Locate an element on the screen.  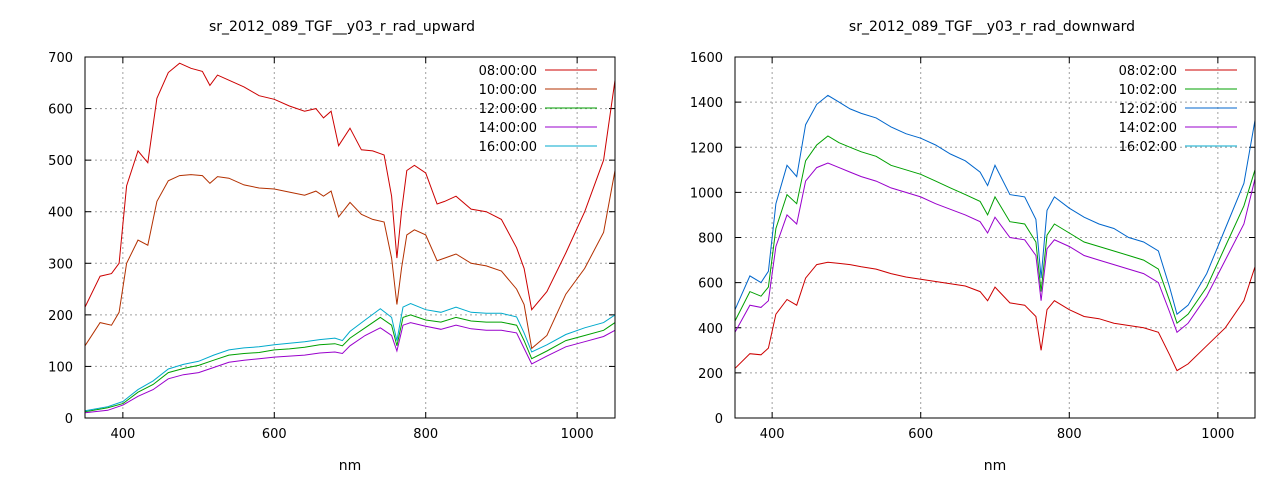
legend: 08:02:00 10:02:00 12:02:00 14:02:00 16:02:00 is located at coordinates (1178, 109).